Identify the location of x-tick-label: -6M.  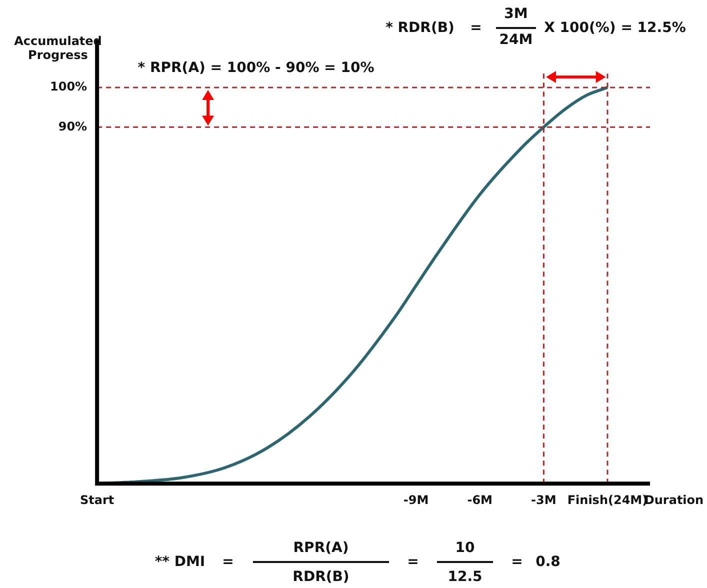
(480, 499).